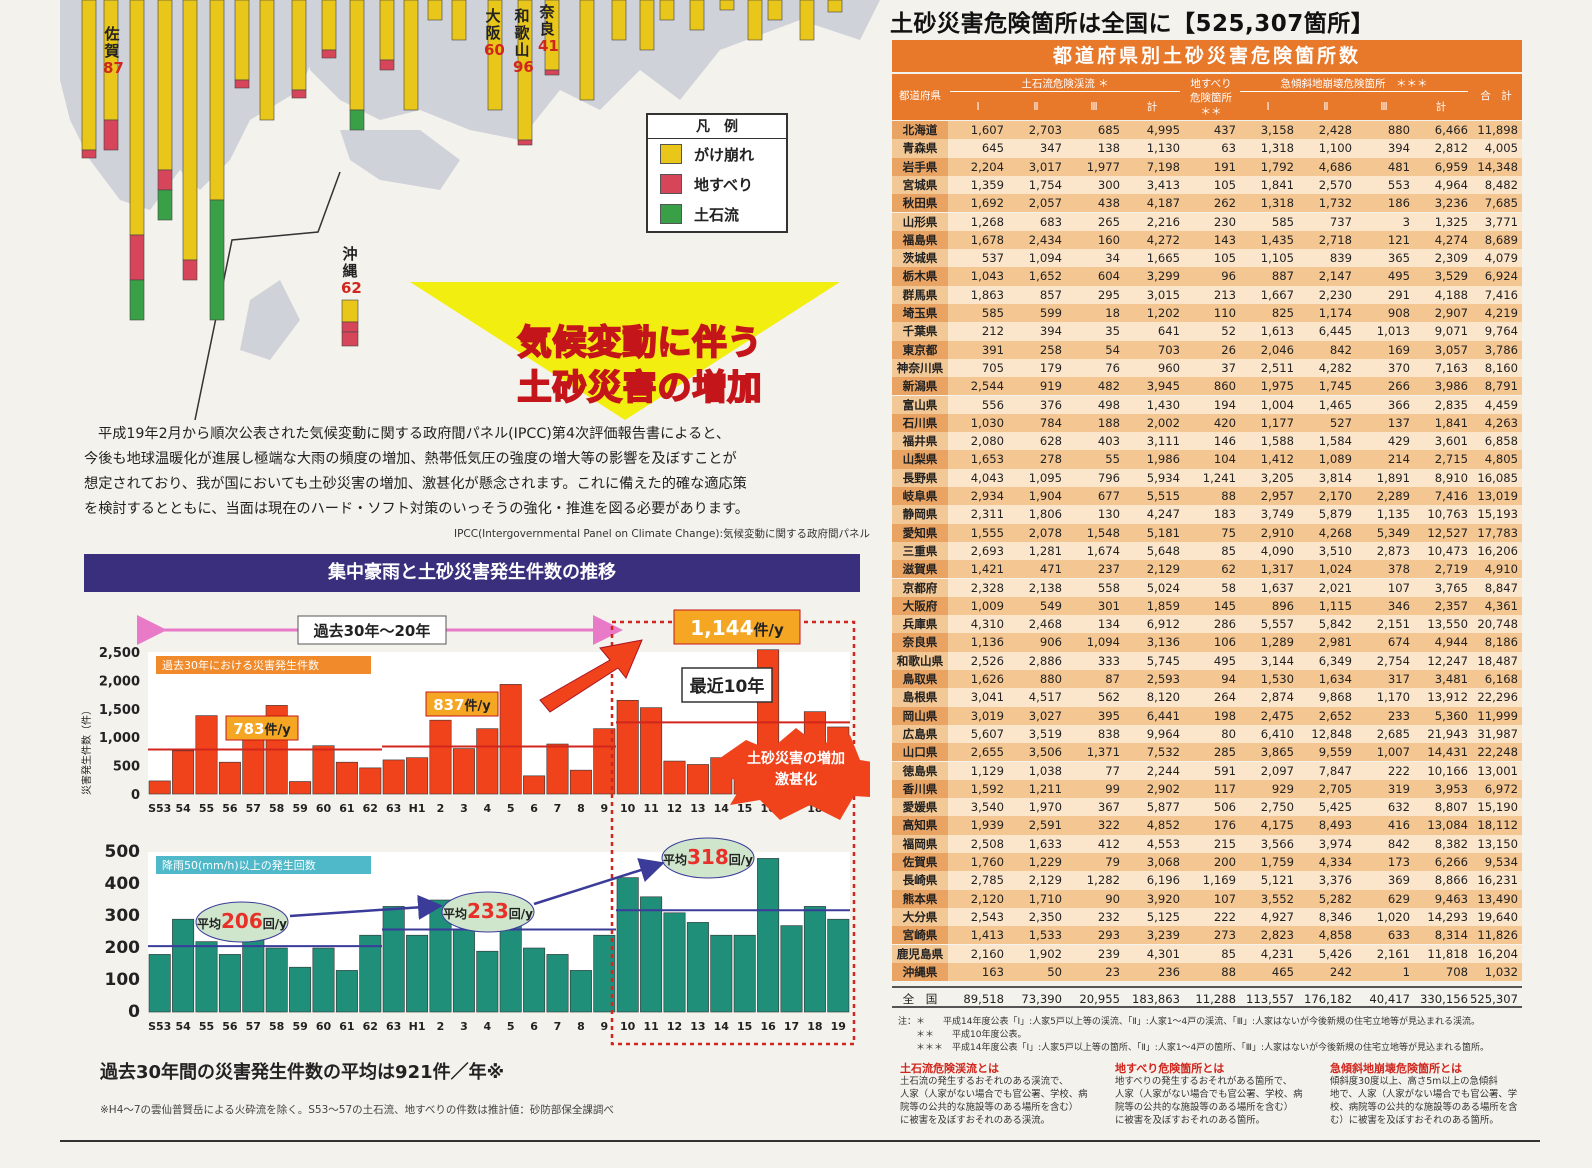 The height and width of the screenshot is (1168, 1592). Describe the element at coordinates (1398, 422) in the screenshot. I see `table-cell: 137` at that location.